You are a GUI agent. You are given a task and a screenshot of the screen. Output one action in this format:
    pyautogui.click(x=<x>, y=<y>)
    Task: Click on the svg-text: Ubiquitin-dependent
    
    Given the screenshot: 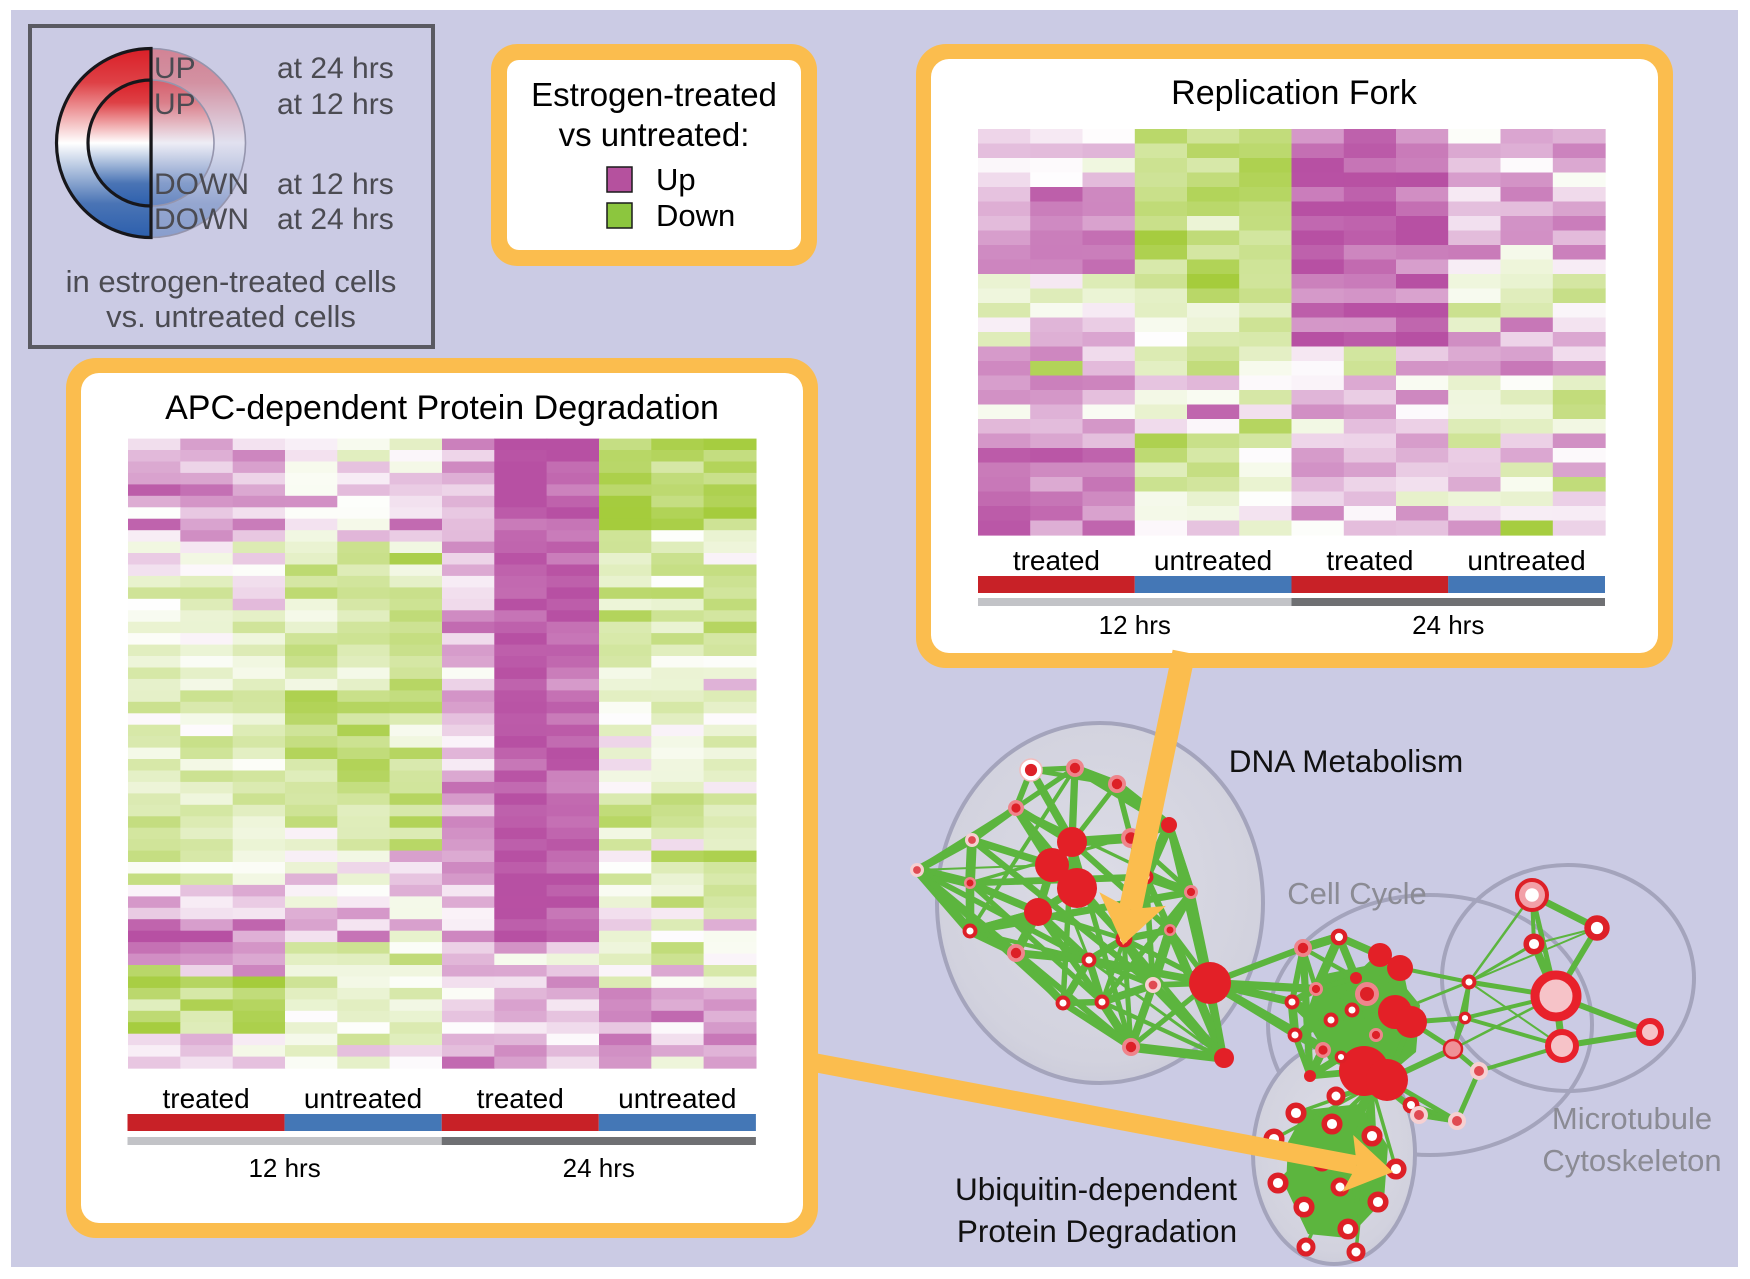 What is the action you would take?
    pyautogui.click(x=1096, y=1189)
    